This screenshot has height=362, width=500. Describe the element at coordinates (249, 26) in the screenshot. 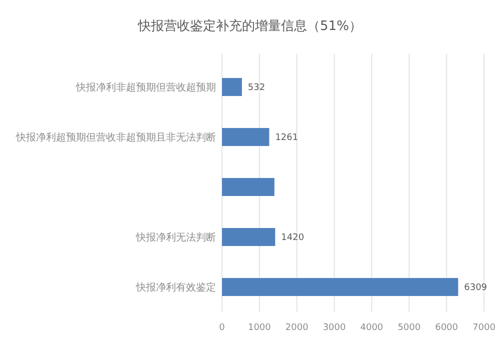

I see `chart-title: 快报营收鉴定补充的增量信息（51%）` at that location.